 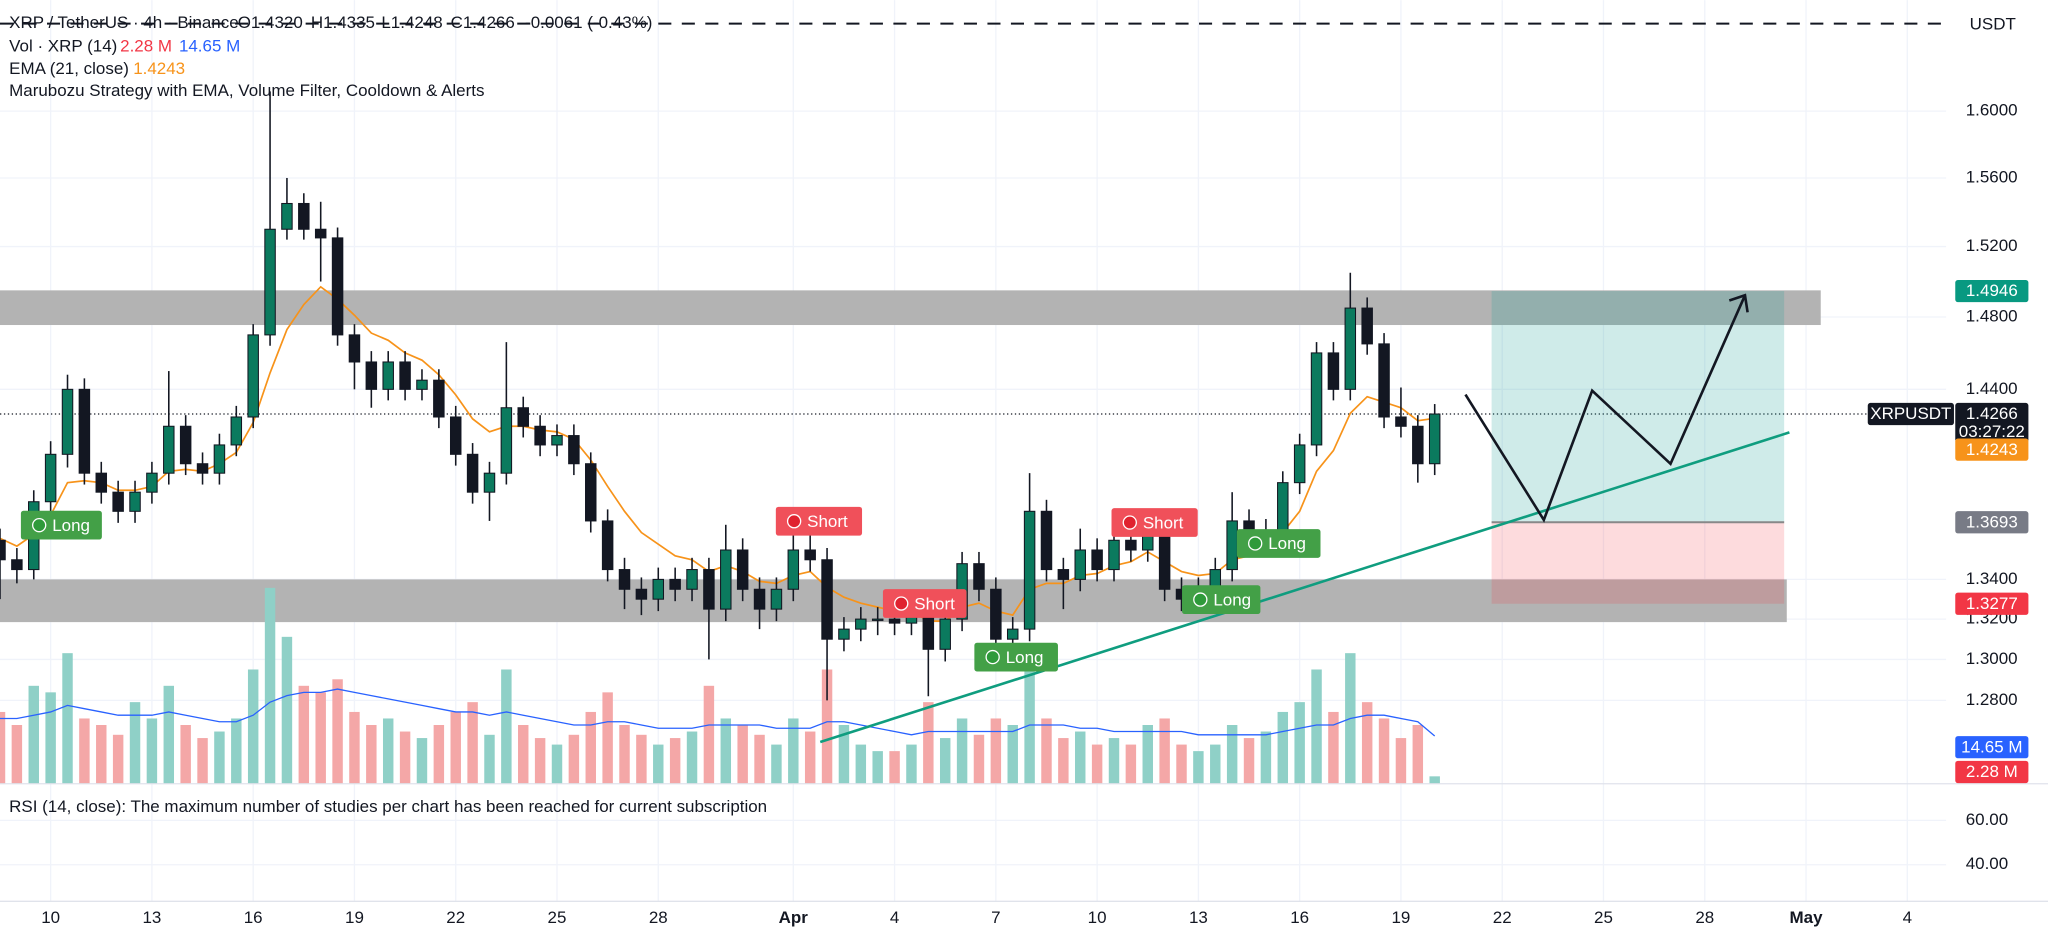 I want to click on signals: Long Short Short Long Short Long Long, so click(x=670, y=589).